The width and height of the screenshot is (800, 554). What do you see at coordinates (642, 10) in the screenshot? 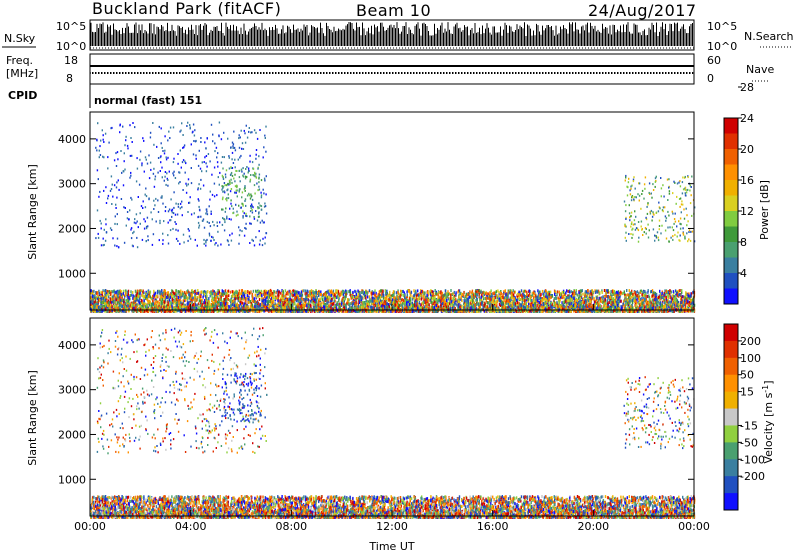
I see `date-title: 24/Aug/2017` at bounding box center [642, 10].